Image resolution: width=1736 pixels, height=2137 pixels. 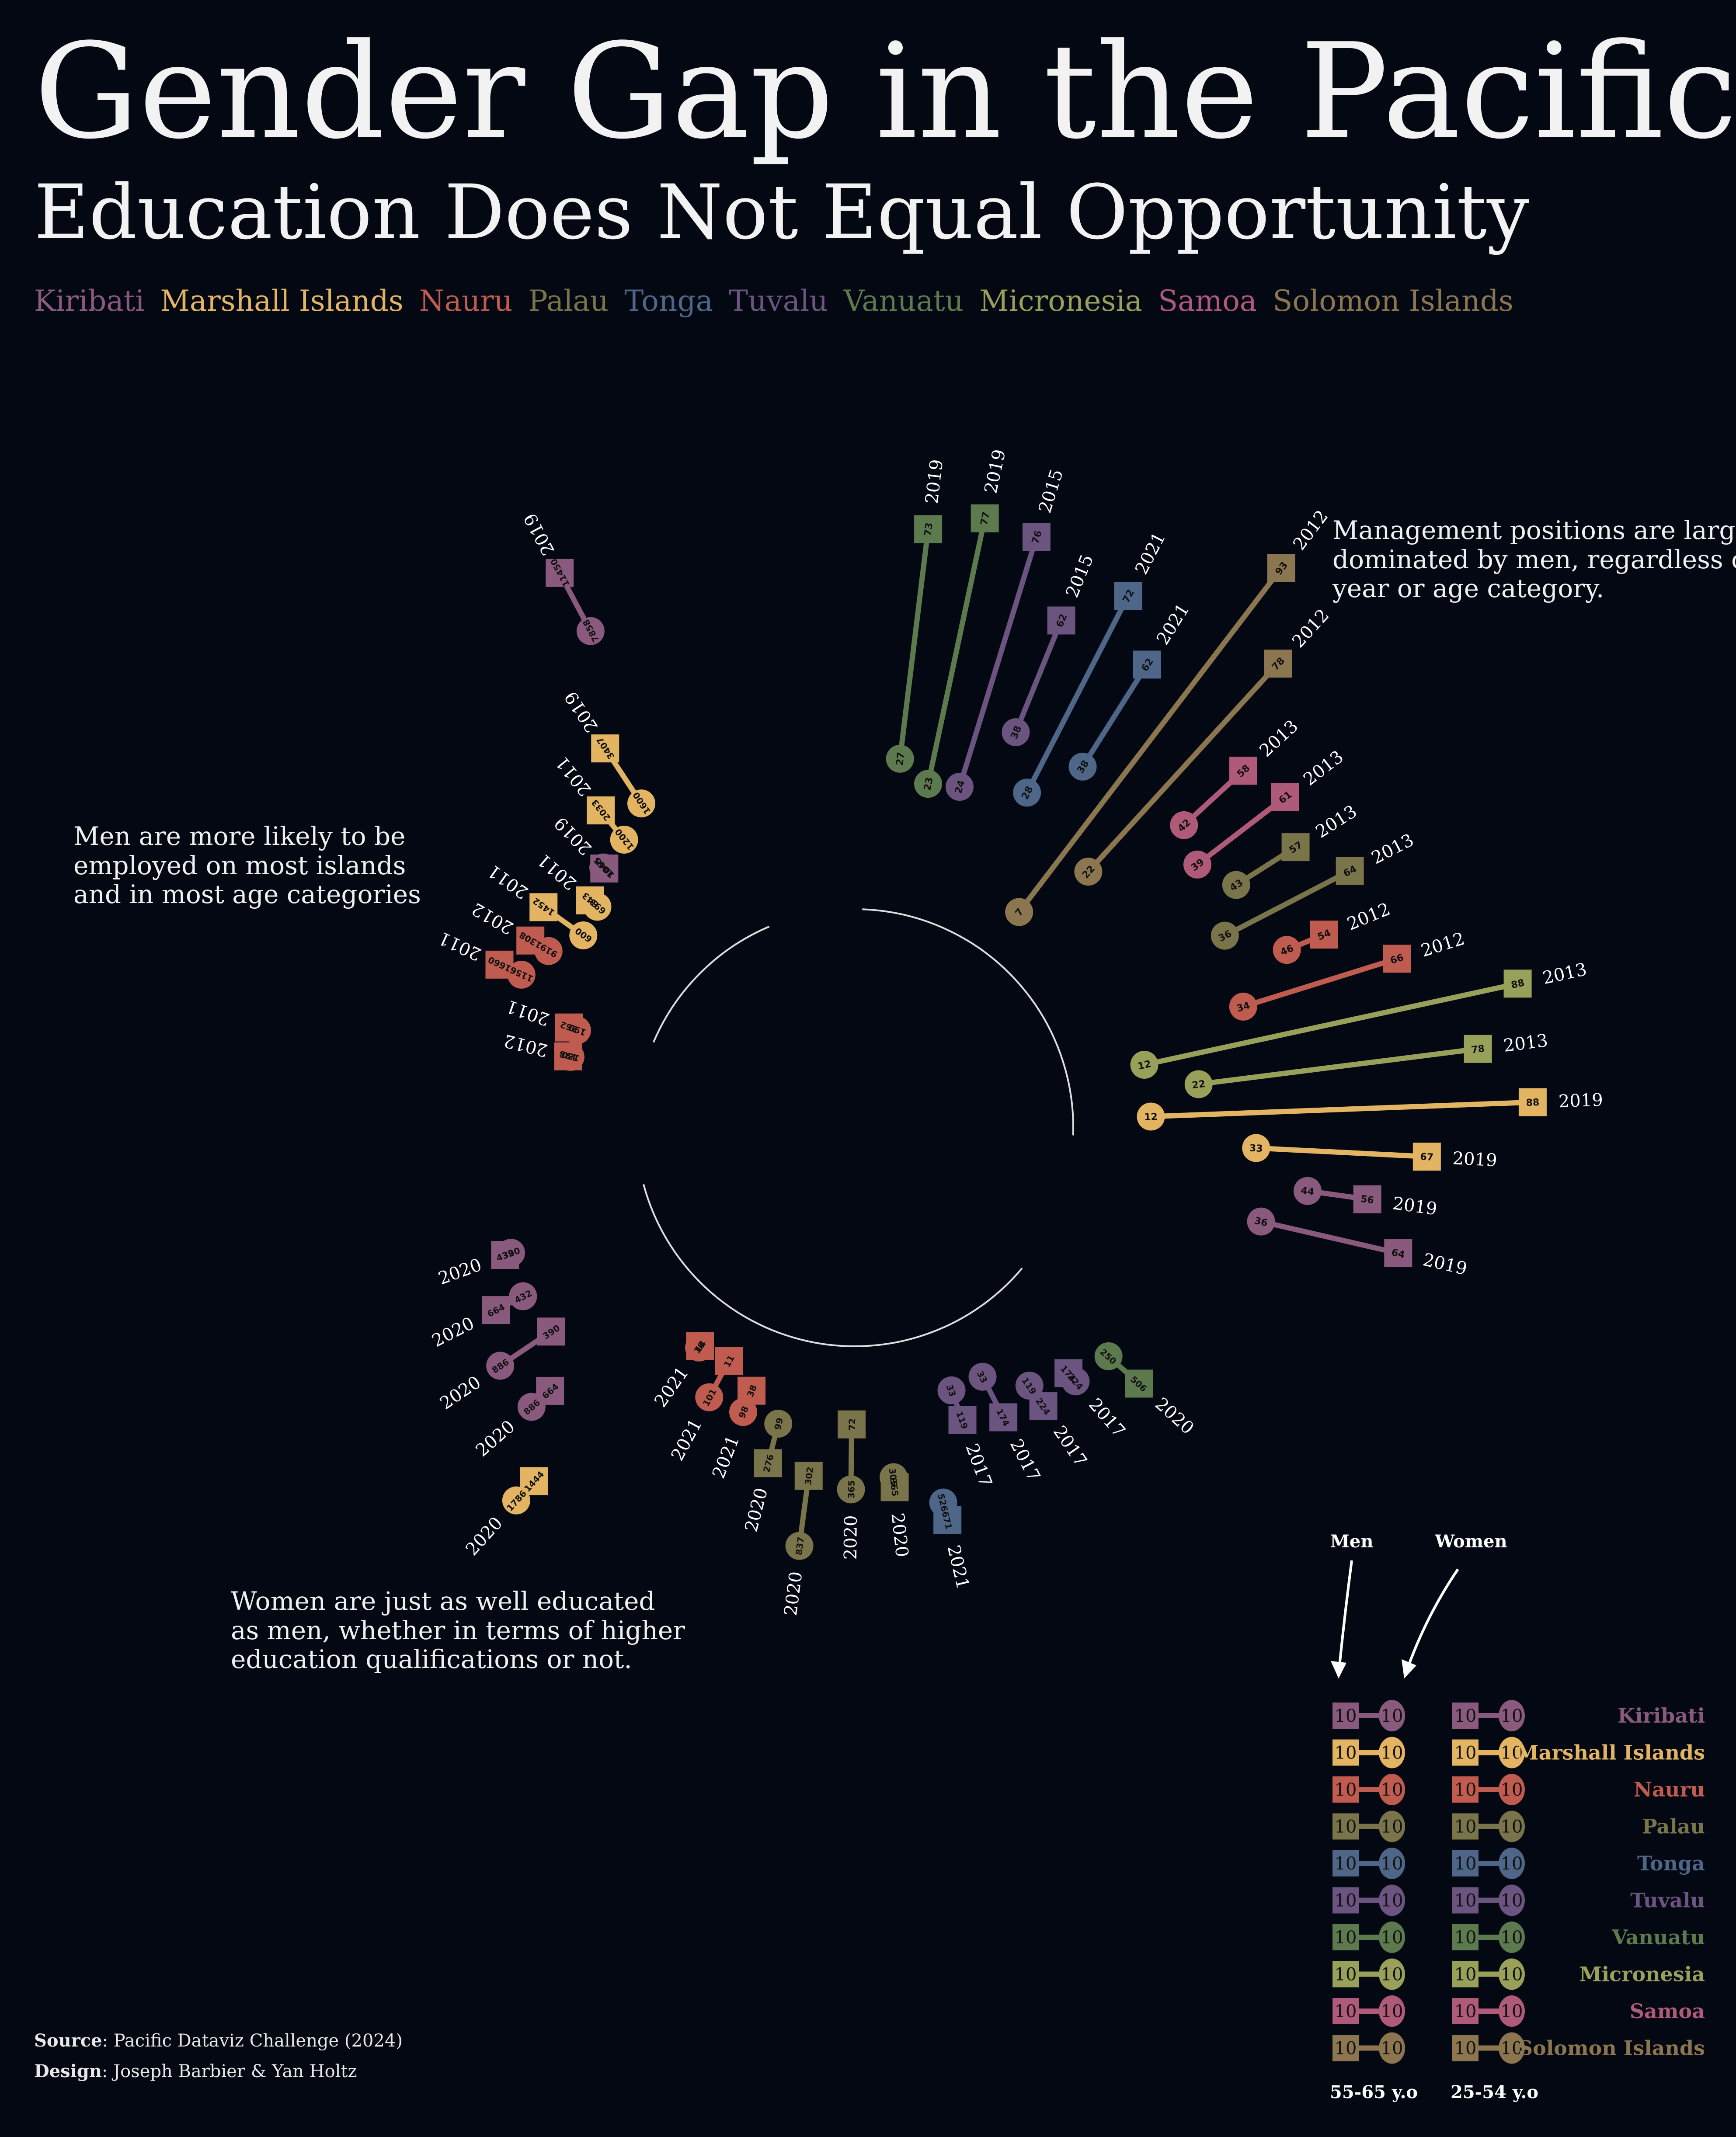 I want to click on key-row-kiribati-1: 10 10, so click(x=1368, y=1715).